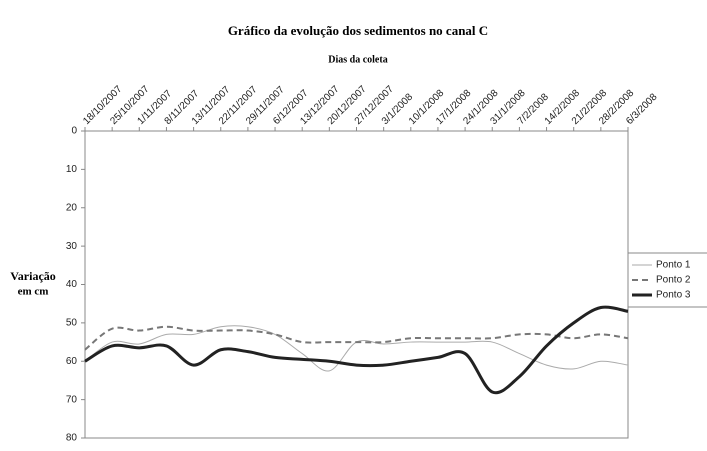 The height and width of the screenshot is (451, 707). What do you see at coordinates (673, 280) in the screenshot?
I see `legend-label: Ponto 2` at bounding box center [673, 280].